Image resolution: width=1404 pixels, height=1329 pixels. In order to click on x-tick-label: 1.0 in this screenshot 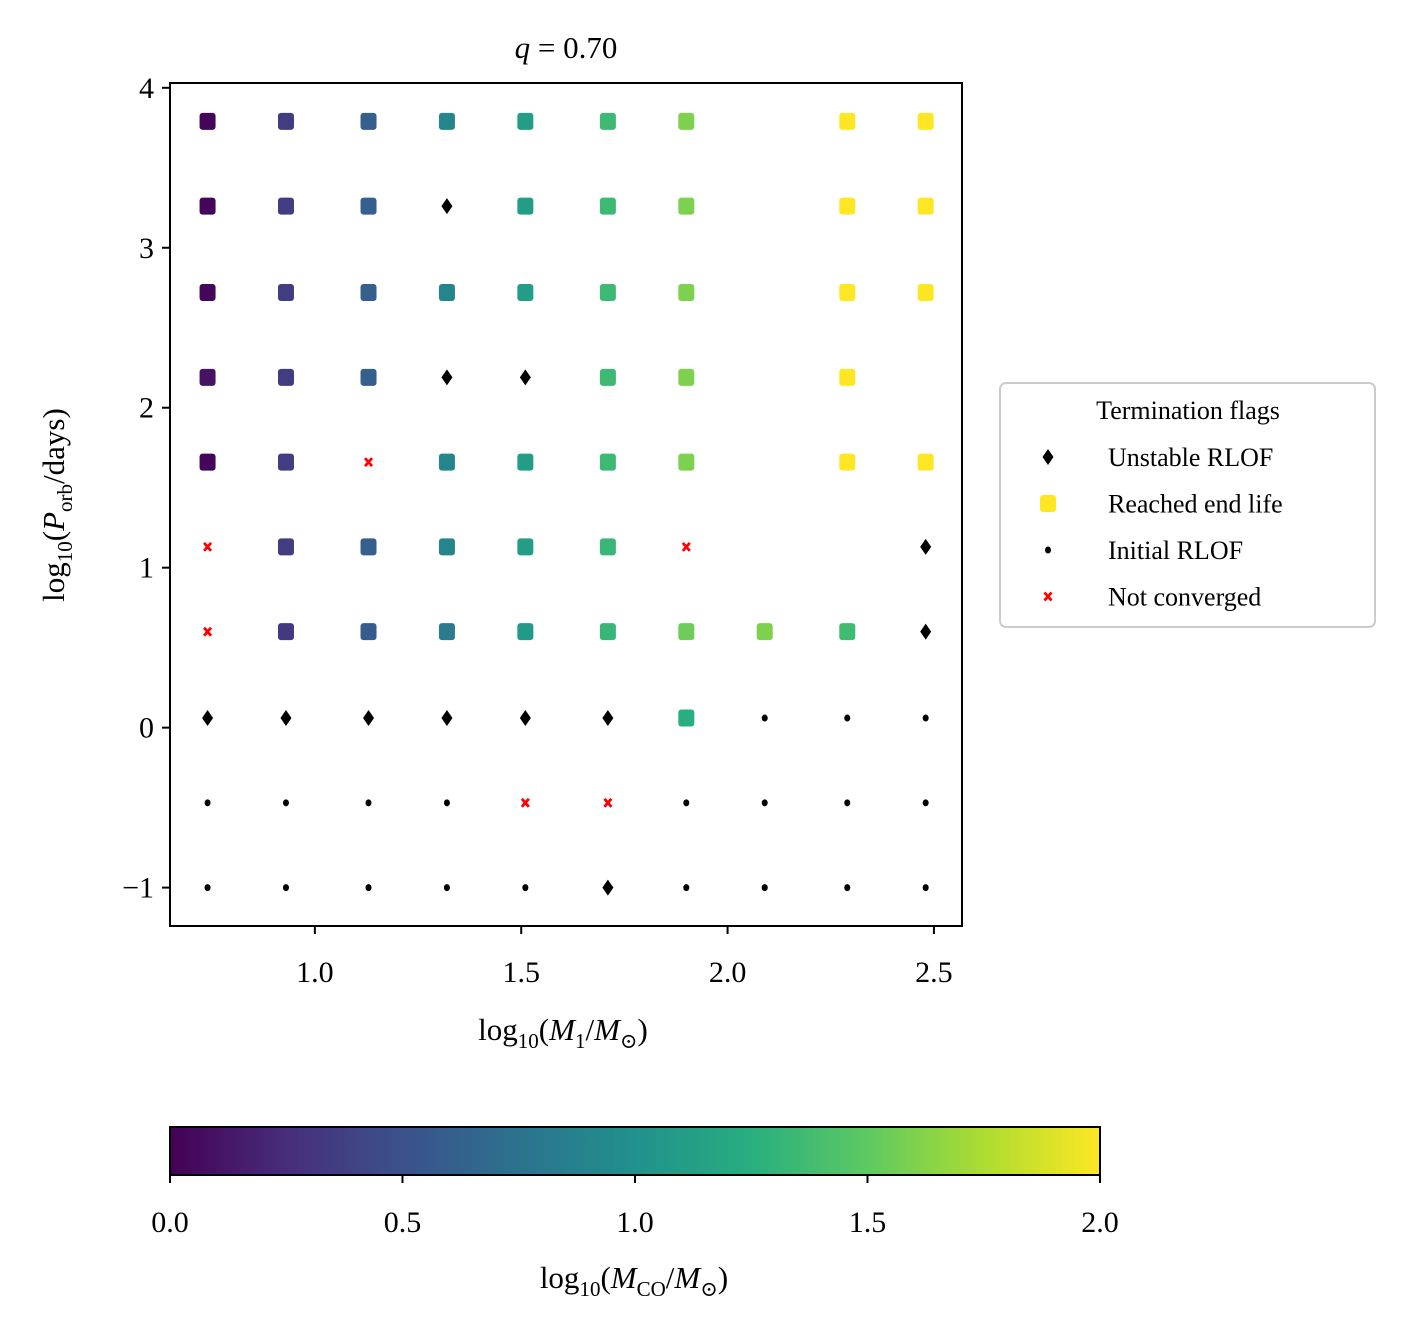, I will do `click(315, 972)`.